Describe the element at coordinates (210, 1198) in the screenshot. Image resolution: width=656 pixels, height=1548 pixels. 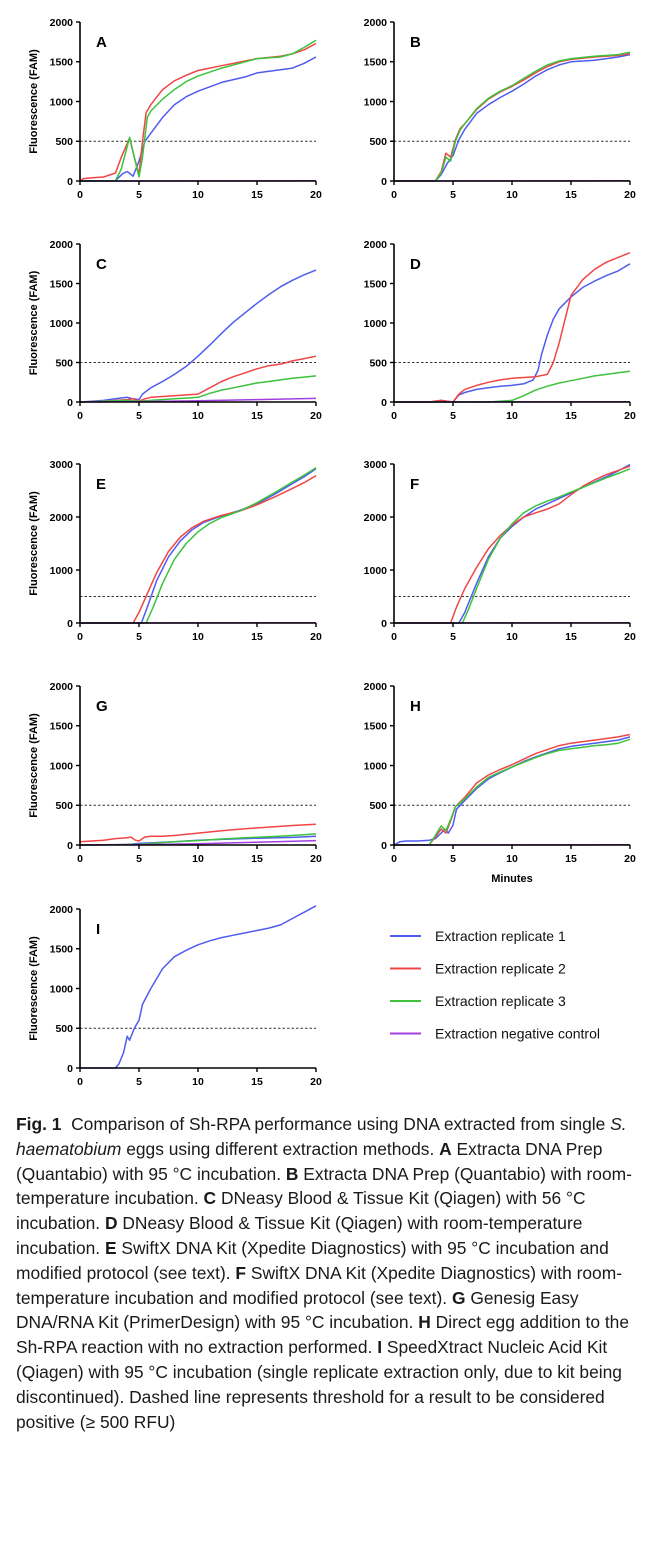
I see `caption-item-letter: C` at that location.